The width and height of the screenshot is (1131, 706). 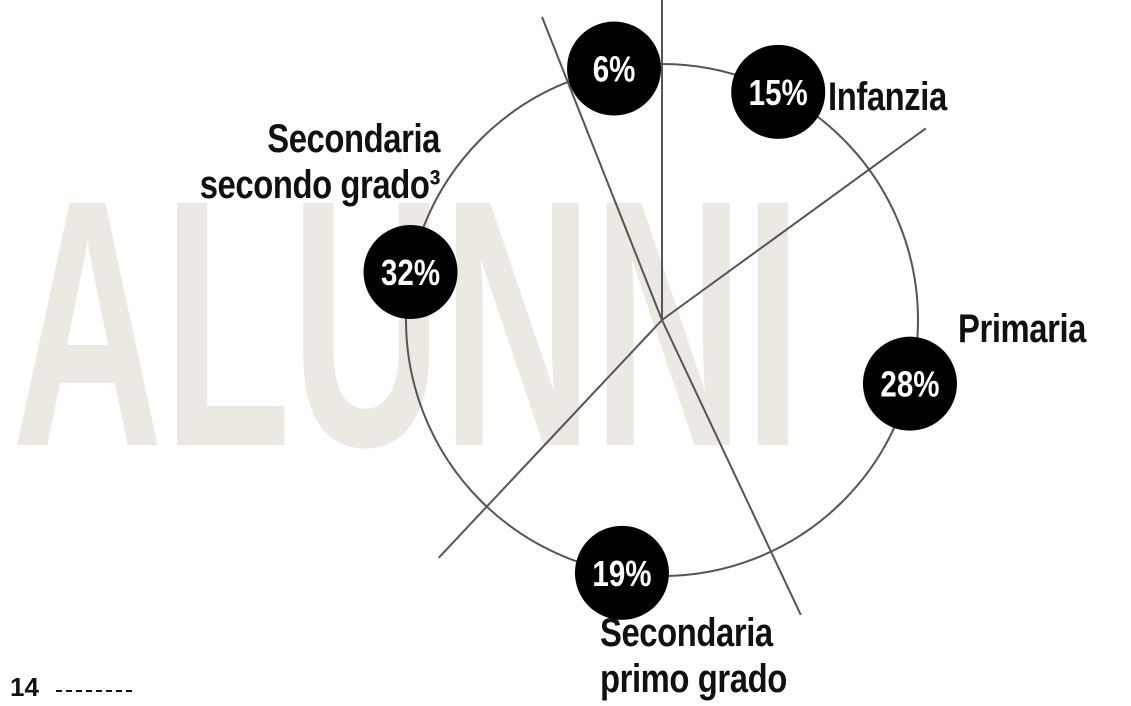 What do you see at coordinates (24, 687) in the screenshot?
I see `page-number: 14` at bounding box center [24, 687].